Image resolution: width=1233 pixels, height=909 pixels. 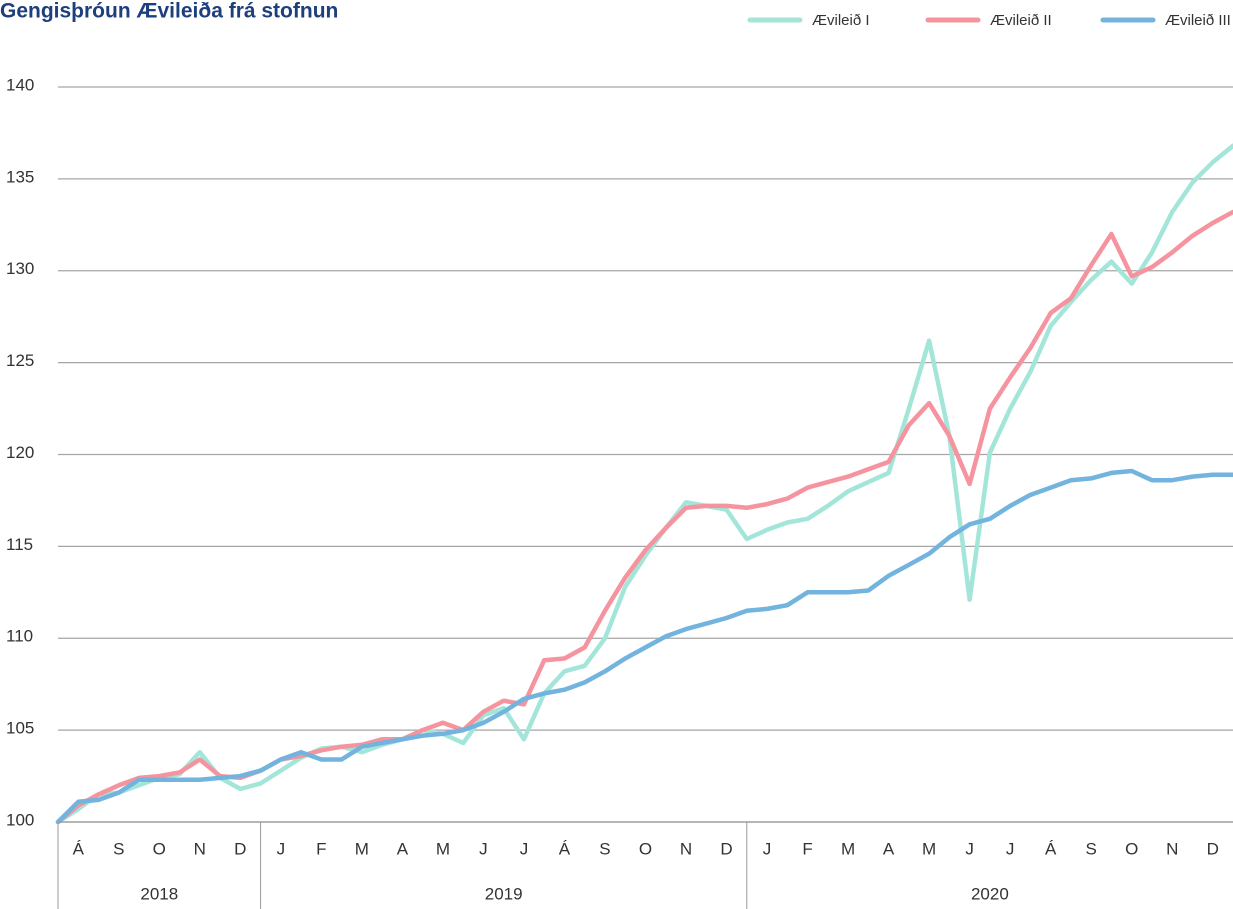 What do you see at coordinates (20, 176) in the screenshot?
I see `y-tick-label: 135` at bounding box center [20, 176].